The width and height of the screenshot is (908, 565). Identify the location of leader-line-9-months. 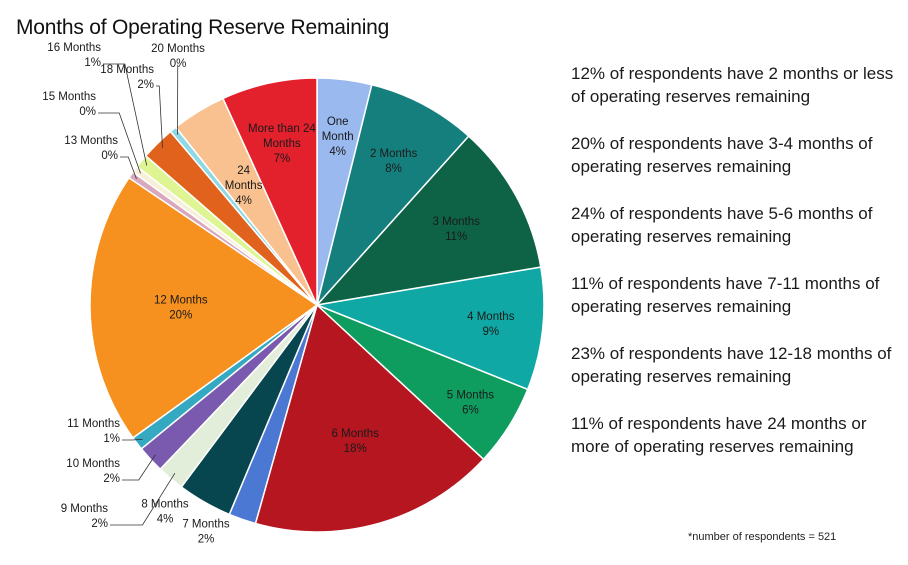
(143, 499).